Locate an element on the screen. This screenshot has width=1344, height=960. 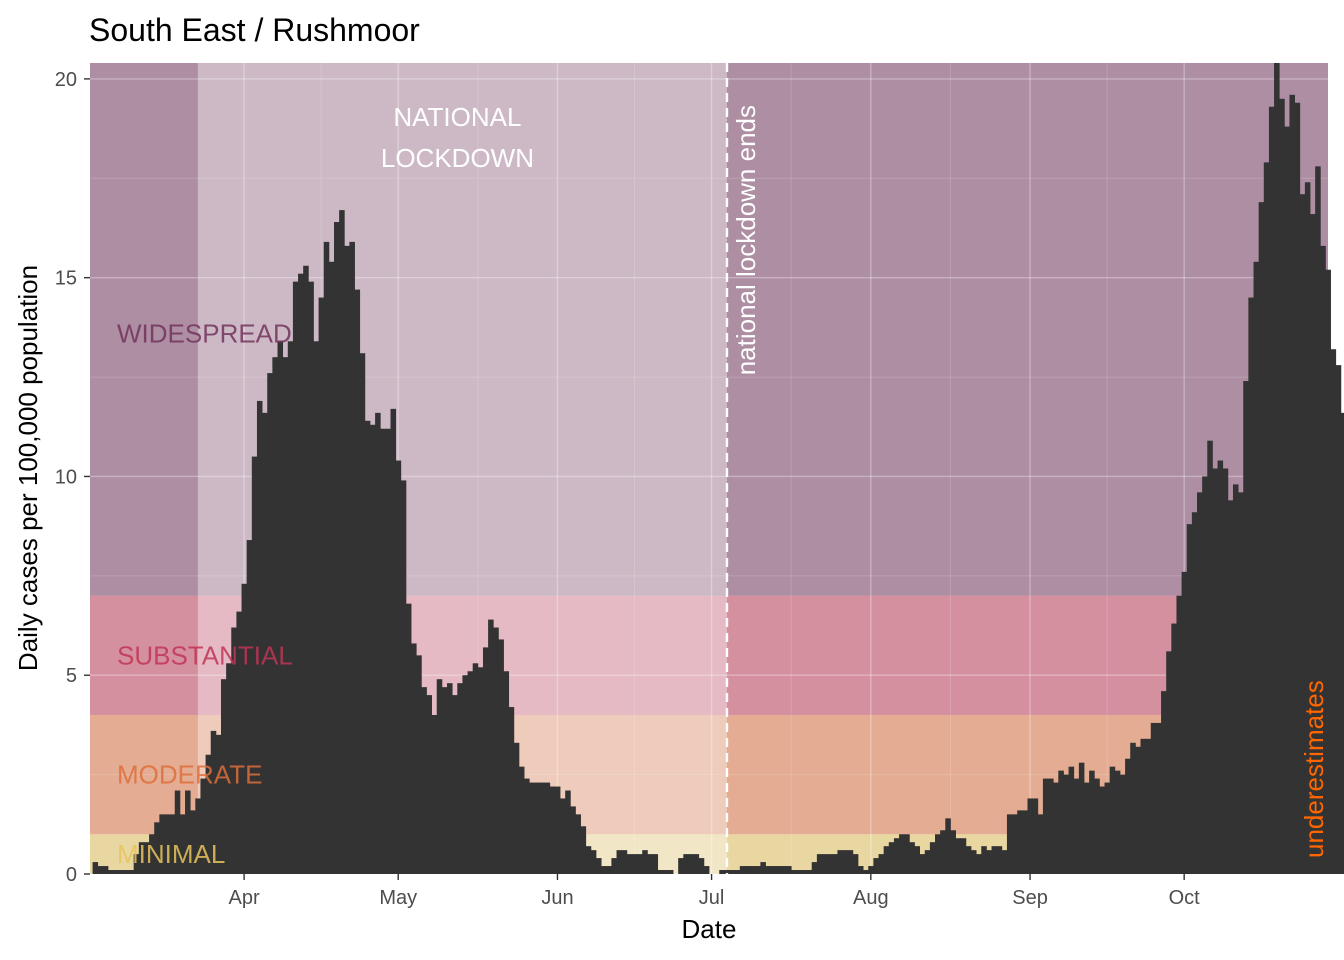
band-labels: WIDESPREAD SUBSTANTIAL MODERATE MINIMAL is located at coordinates (205, 593).